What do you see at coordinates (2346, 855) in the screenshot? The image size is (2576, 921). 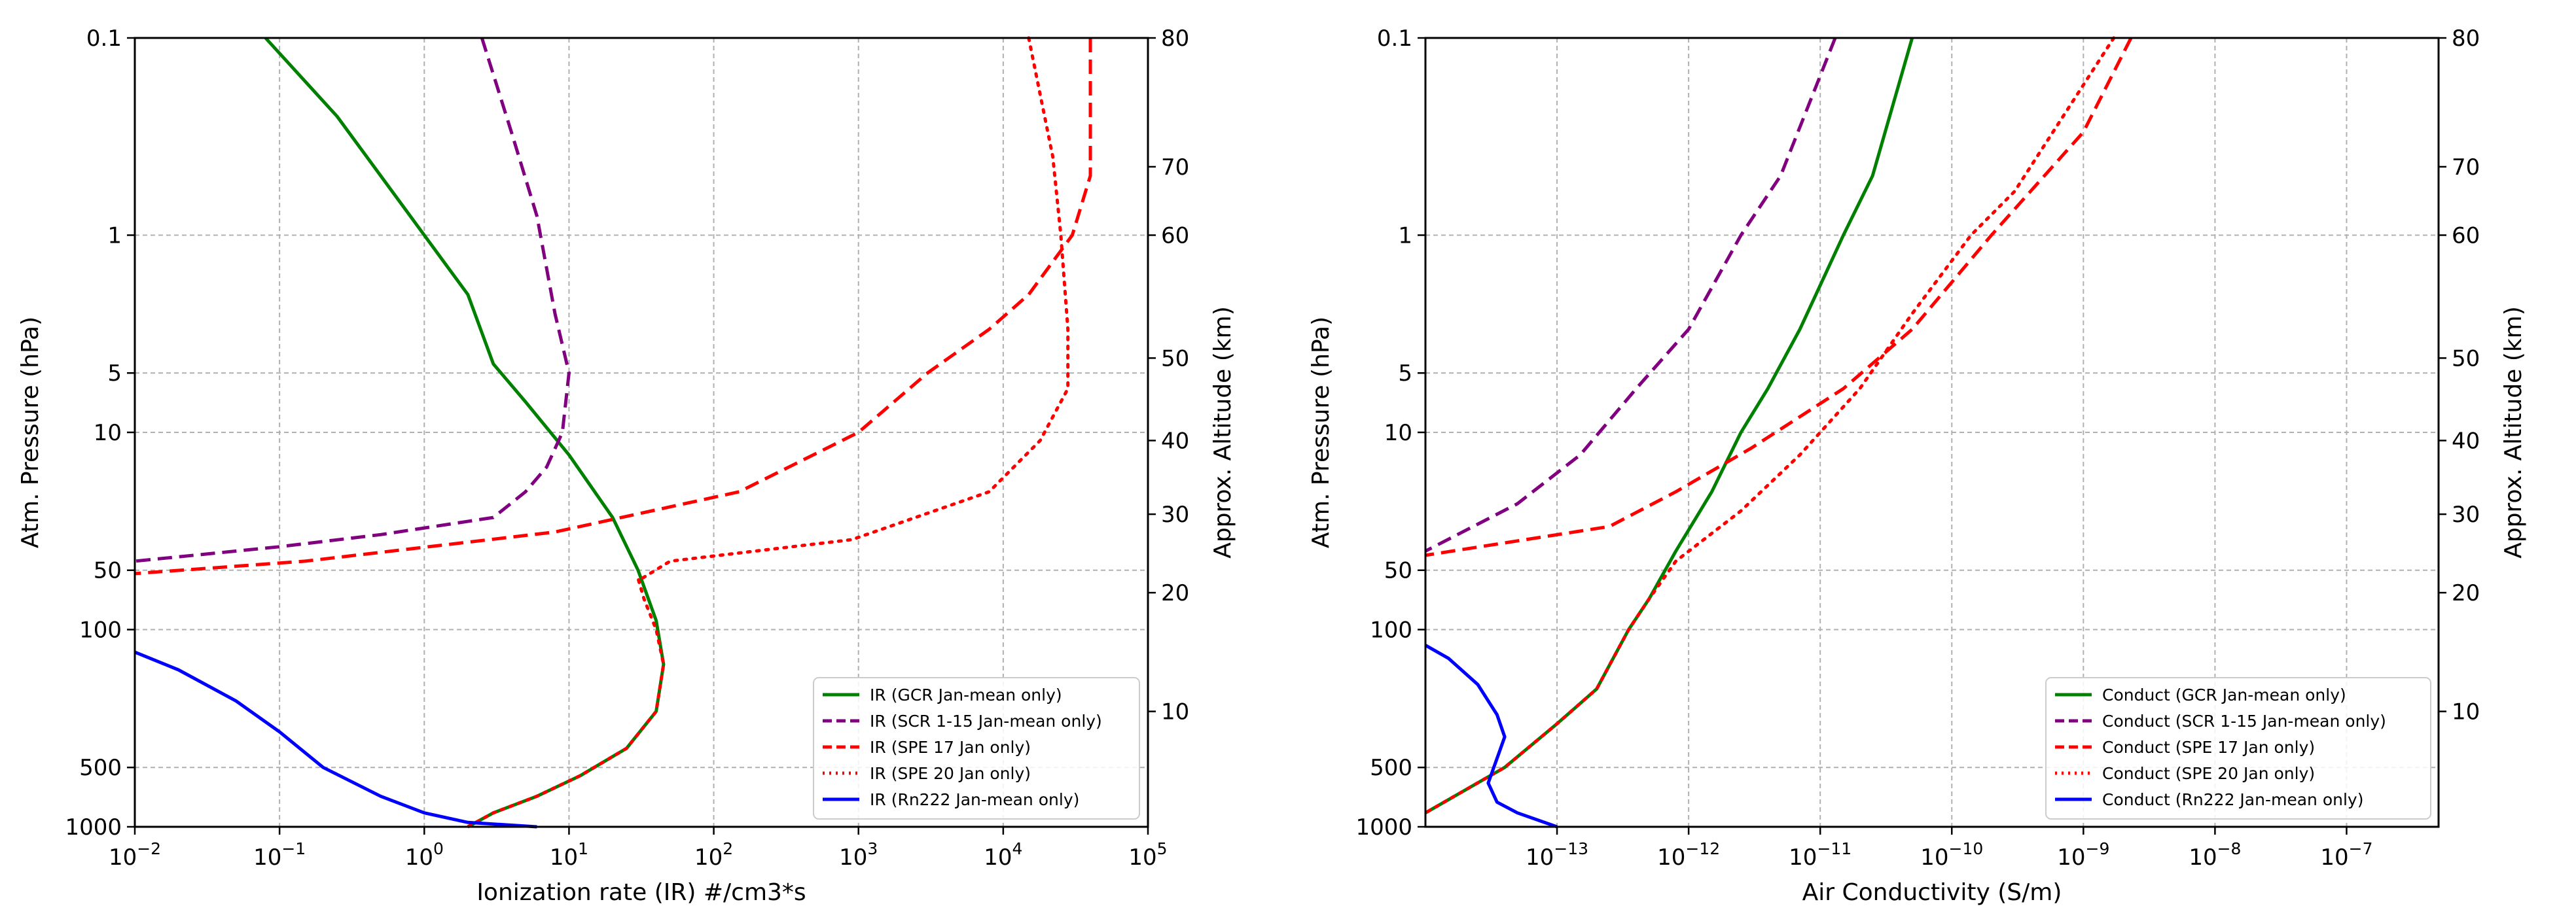 I see `x-tick-label: 10⁻⁷` at bounding box center [2346, 855].